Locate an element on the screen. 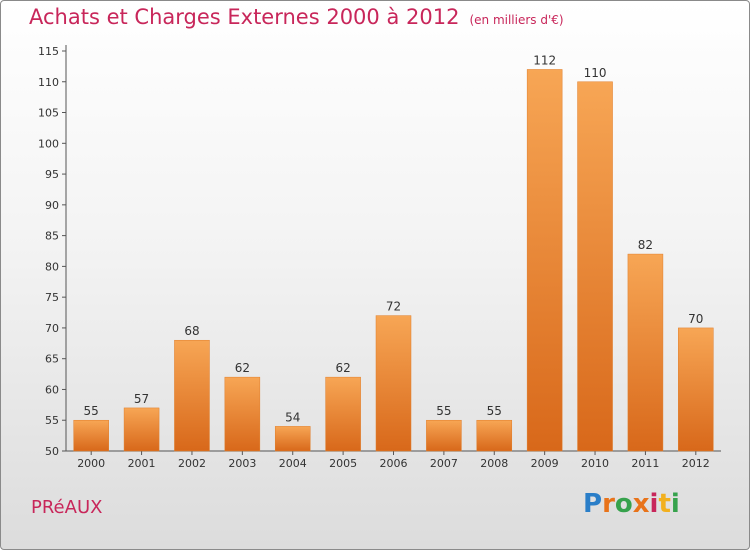 The width and height of the screenshot is (750, 550). bar-2001 is located at coordinates (141, 429).